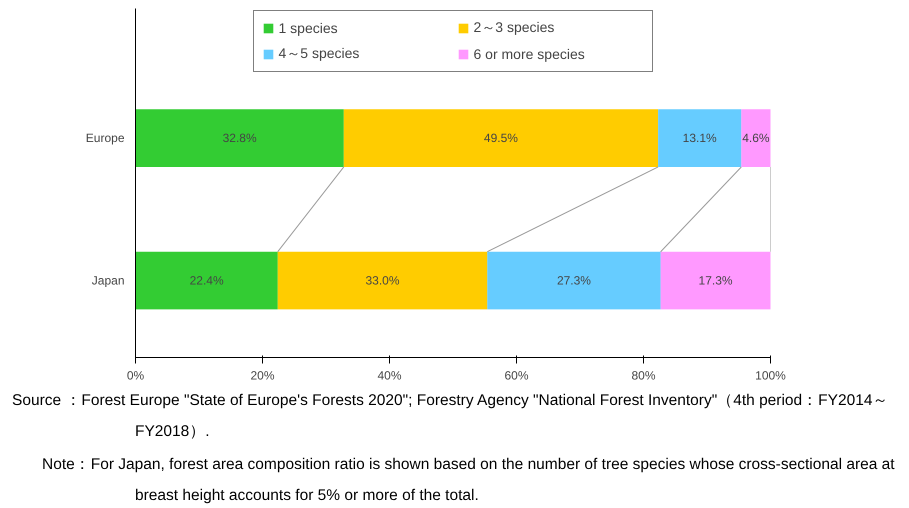 The width and height of the screenshot is (909, 508). I want to click on data-label: 33.0%, so click(383, 281).